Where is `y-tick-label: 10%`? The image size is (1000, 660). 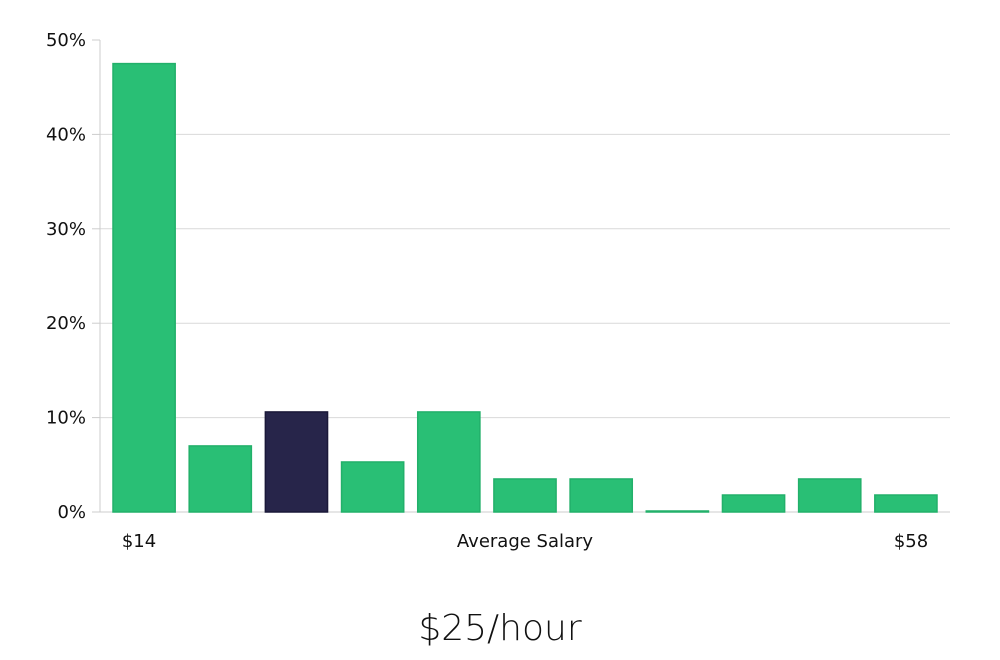 y-tick-label: 10% is located at coordinates (66, 418).